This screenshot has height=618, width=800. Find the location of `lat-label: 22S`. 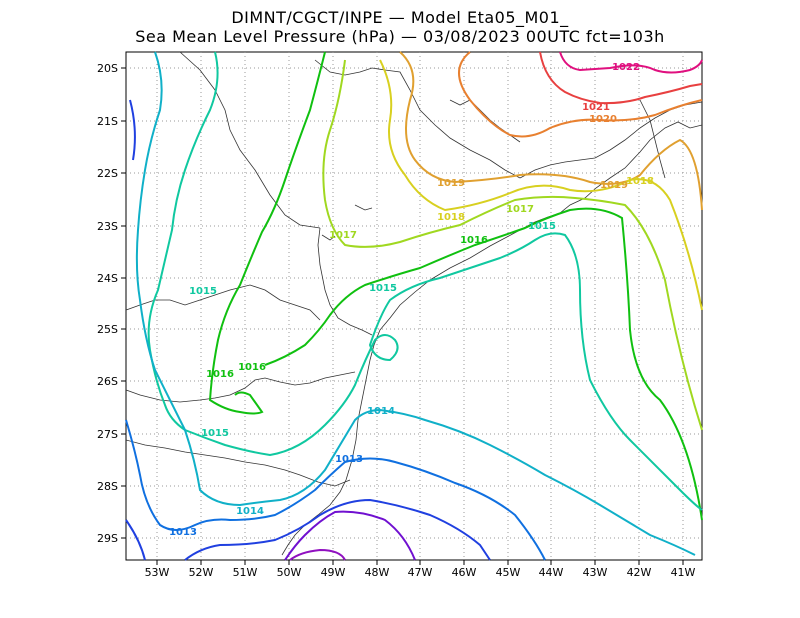

lat-label: 22S is located at coordinates (107, 173).